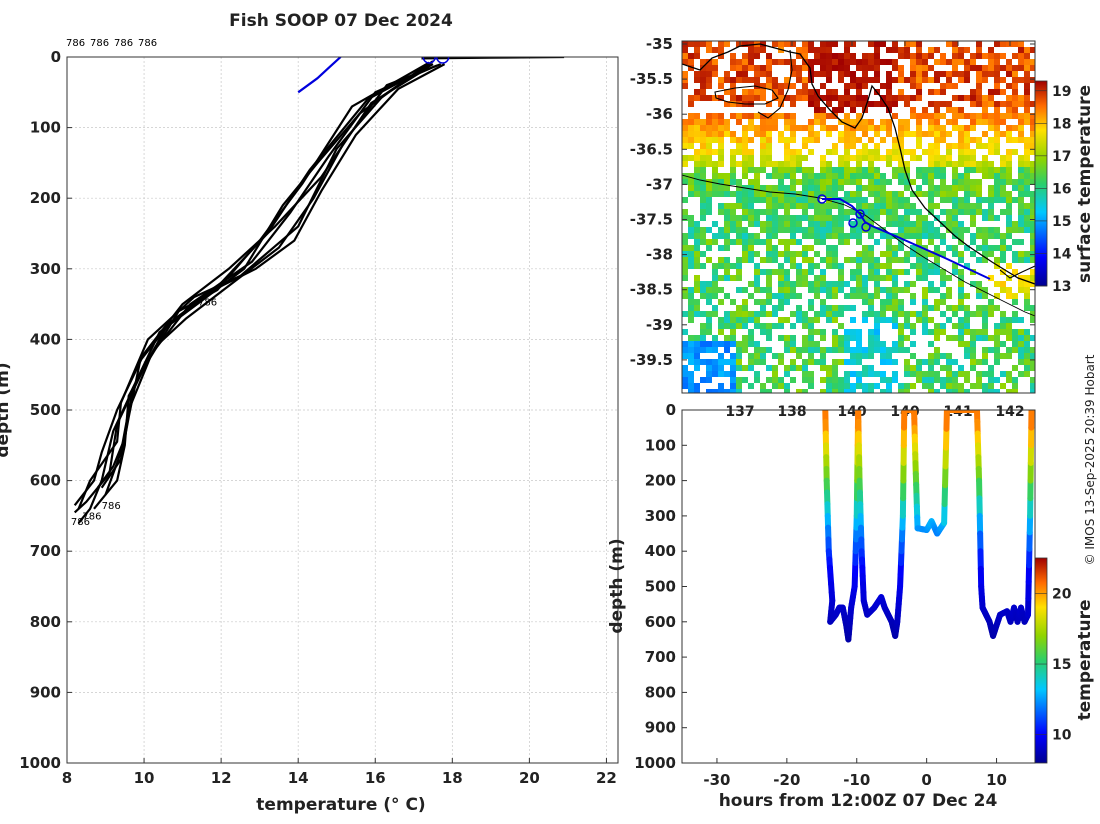 The height and width of the screenshot is (824, 1100). I want to click on section-y-tick-label-200: 200, so click(660, 481).